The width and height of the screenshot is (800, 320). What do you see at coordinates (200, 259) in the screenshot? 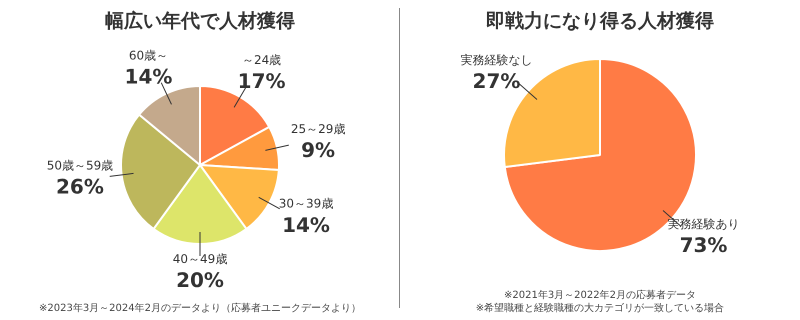
I see `slice-label: 40～49歳` at bounding box center [200, 259].